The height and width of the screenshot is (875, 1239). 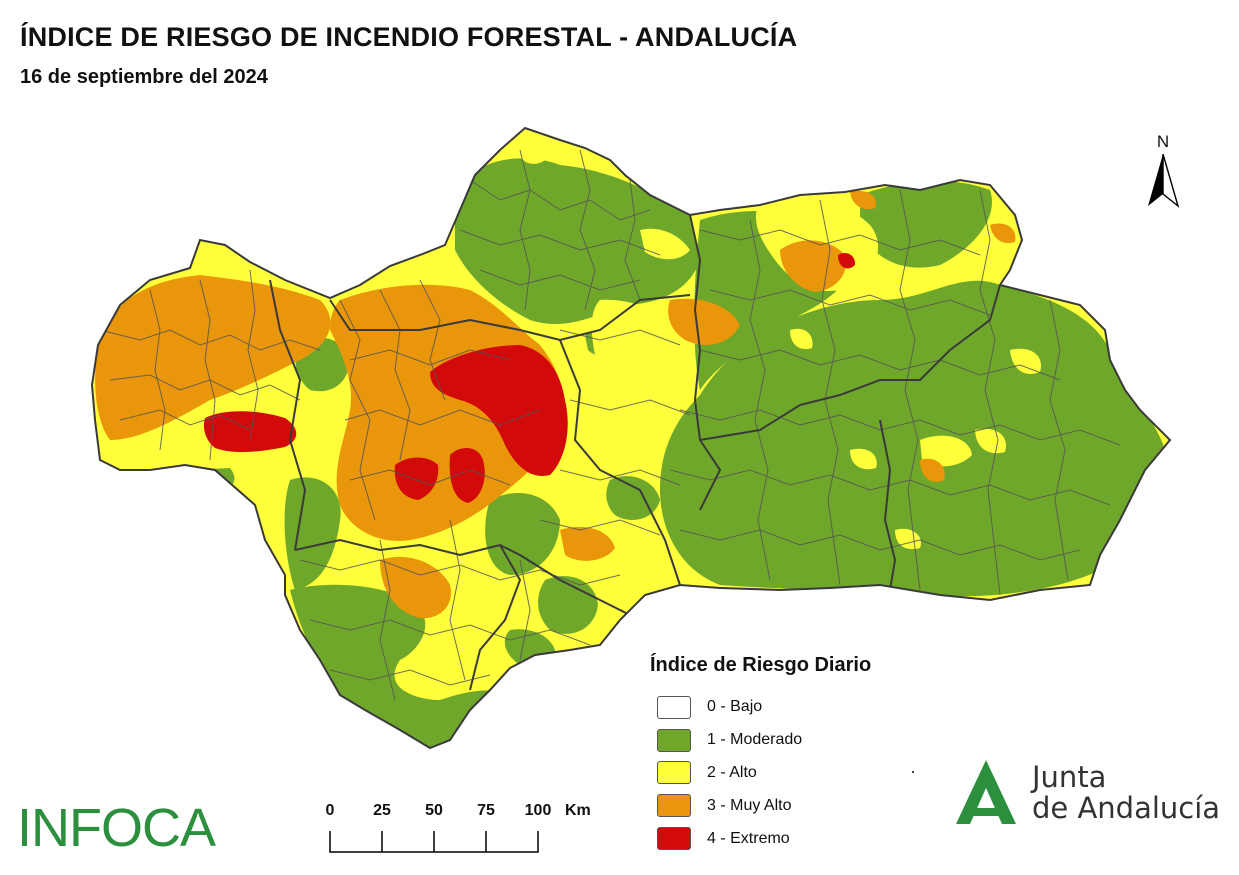 I want to click on map-date: 16 de septiembre del 2024, so click(x=144, y=77).